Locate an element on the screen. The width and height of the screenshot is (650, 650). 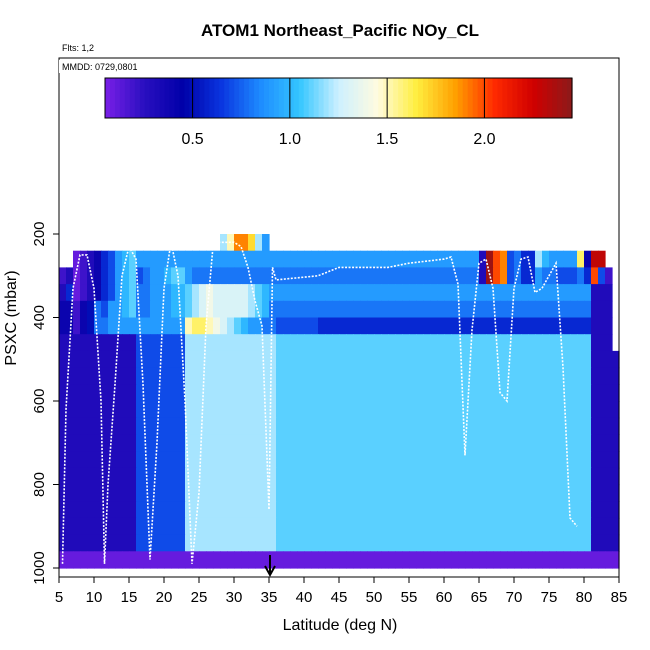
x-tick-label: 50 is located at coordinates (374, 597).